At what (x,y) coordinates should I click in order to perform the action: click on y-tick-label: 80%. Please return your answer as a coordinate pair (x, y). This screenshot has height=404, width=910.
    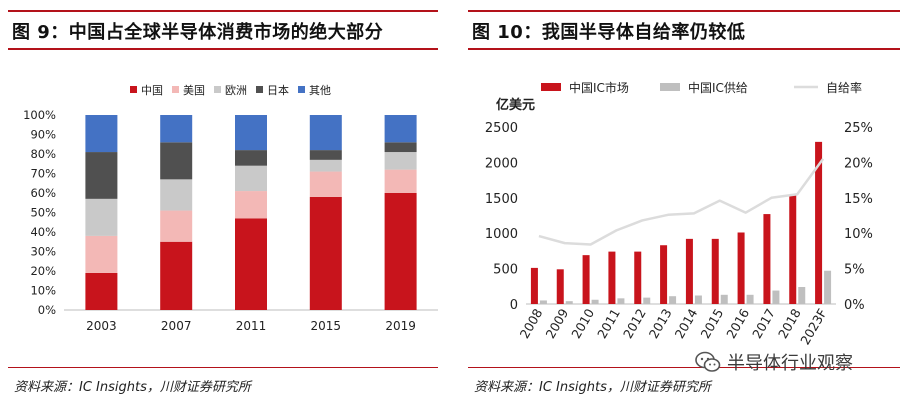
    Looking at the image, I should click on (43, 154).